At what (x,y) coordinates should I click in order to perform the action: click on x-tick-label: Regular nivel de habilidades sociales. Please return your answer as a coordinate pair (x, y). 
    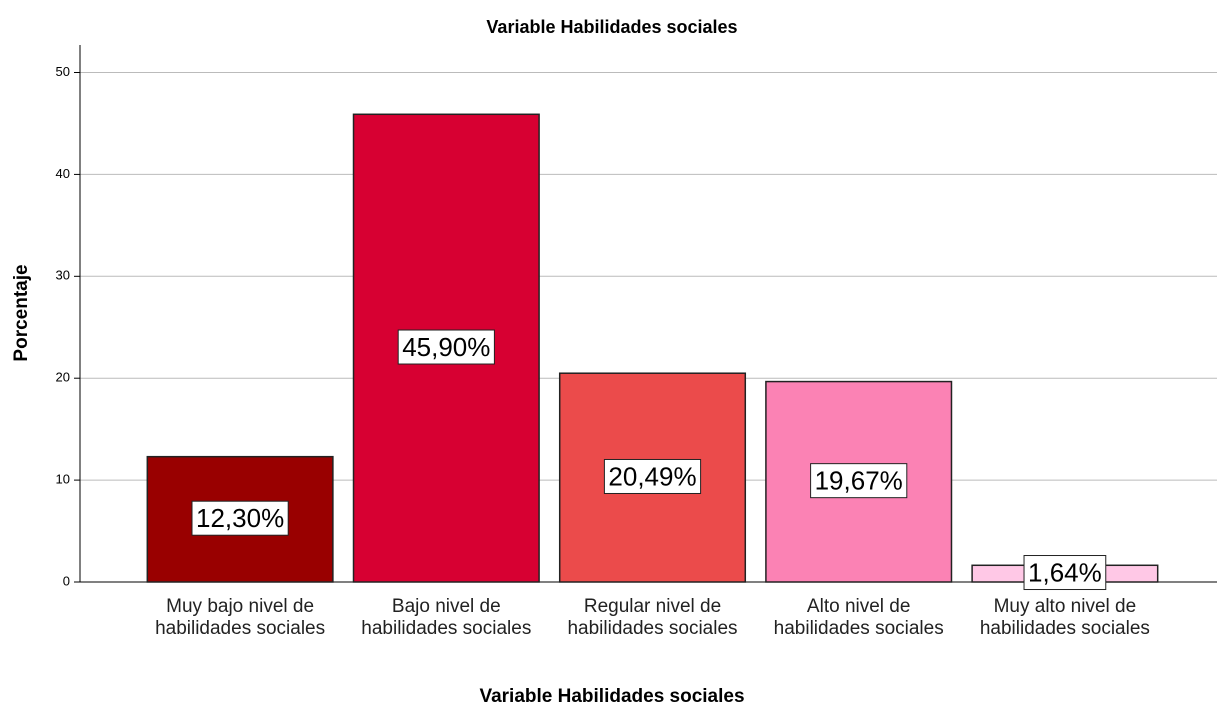
    Looking at the image, I should click on (652, 617).